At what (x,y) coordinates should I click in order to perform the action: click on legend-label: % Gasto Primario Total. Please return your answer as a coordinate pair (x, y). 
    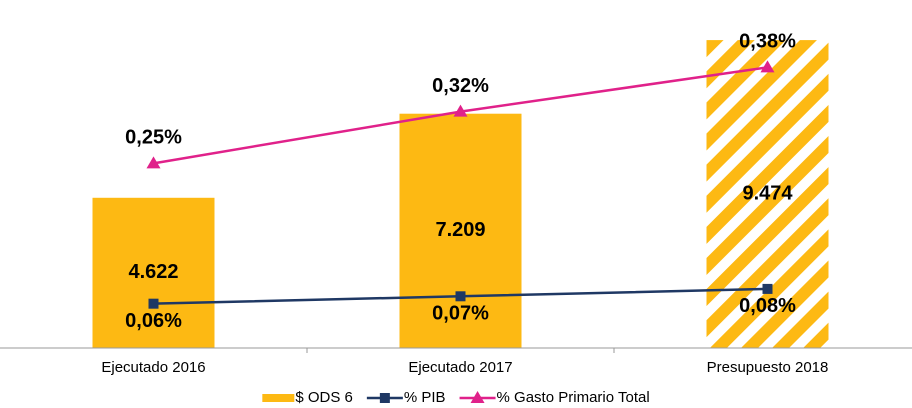
    Looking at the image, I should click on (573, 397).